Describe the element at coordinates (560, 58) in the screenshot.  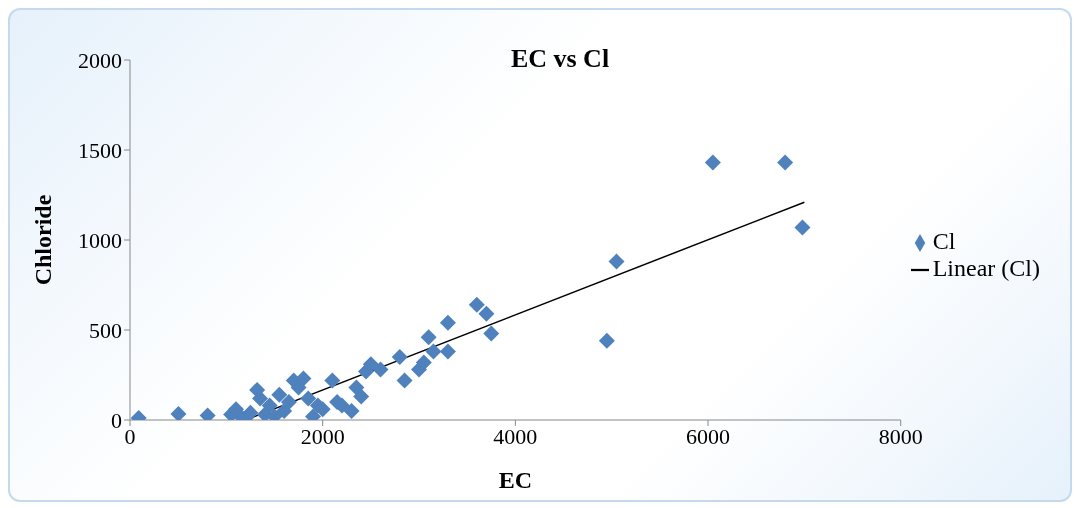
I see `chart-title: EC vs Cl` at that location.